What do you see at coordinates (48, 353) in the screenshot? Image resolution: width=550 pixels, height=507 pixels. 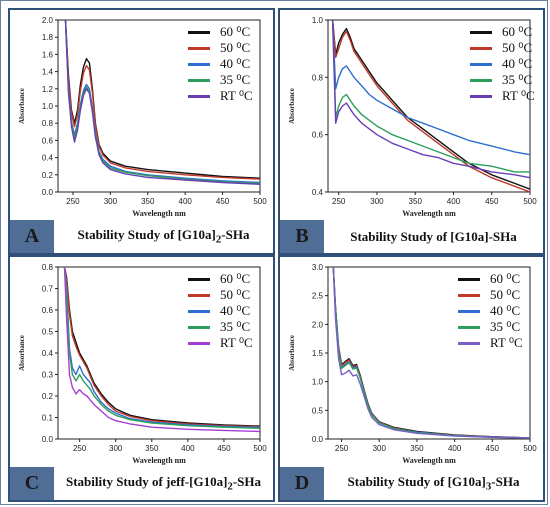 I see `y-tick-label-c: 0.4` at bounding box center [48, 353].